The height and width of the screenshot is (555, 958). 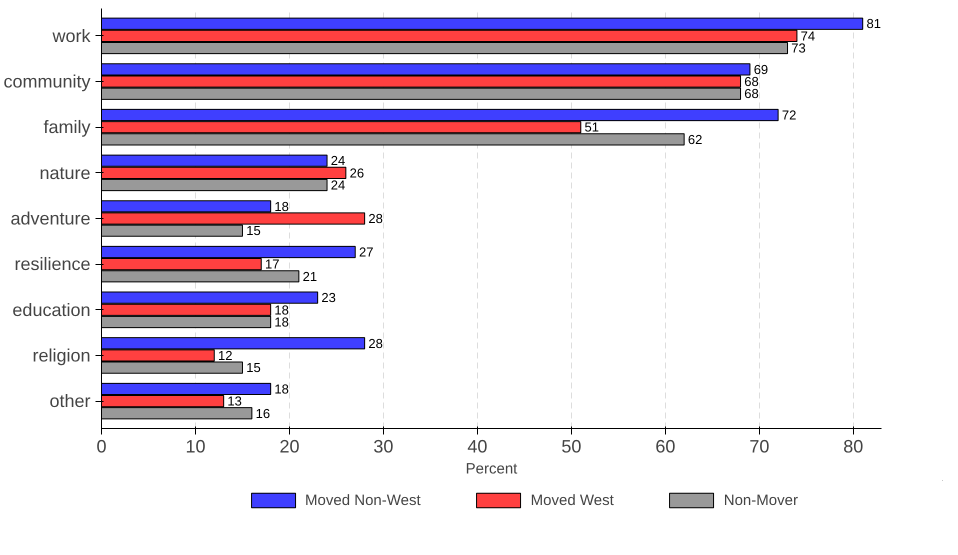 I want to click on y-tick-label: community, so click(x=47, y=82).